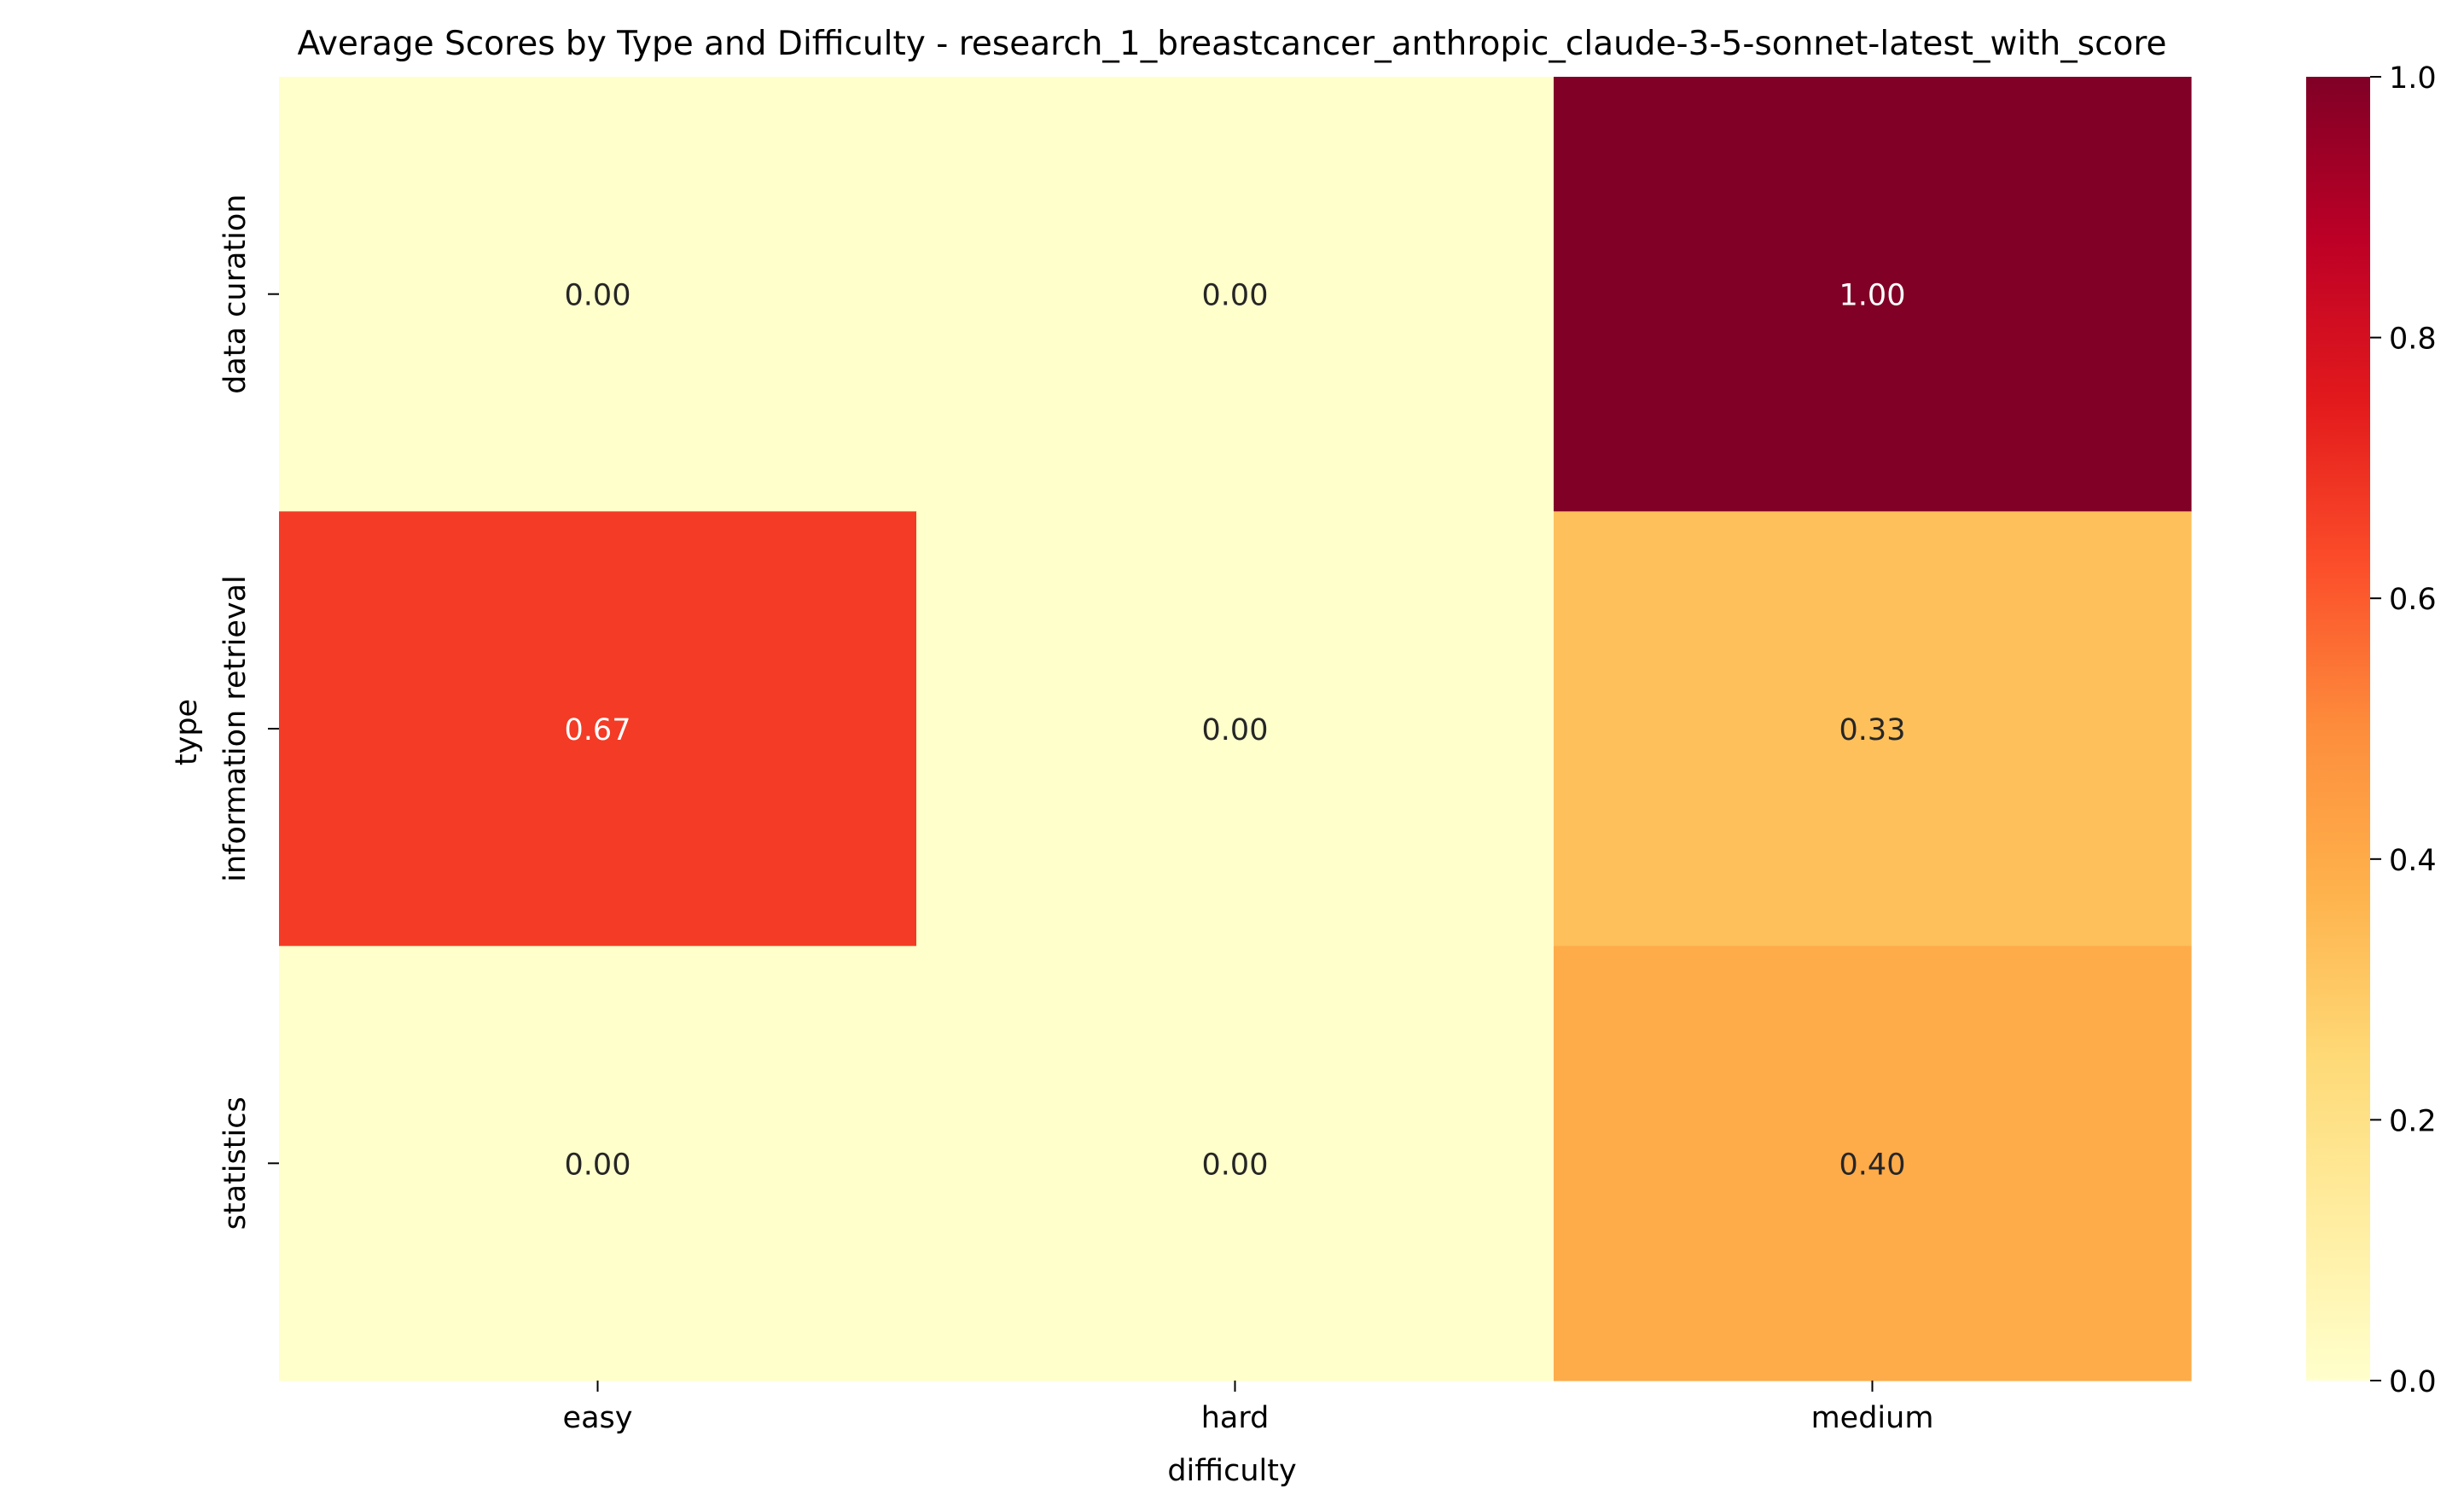 Image resolution: width=2464 pixels, height=1506 pixels. I want to click on y-axis-label: type, so click(187, 732).